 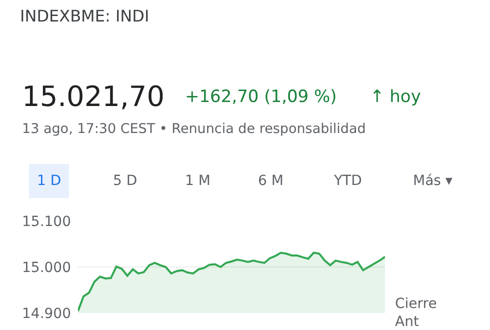 I want to click on text: 15.021,70, so click(x=93, y=96).